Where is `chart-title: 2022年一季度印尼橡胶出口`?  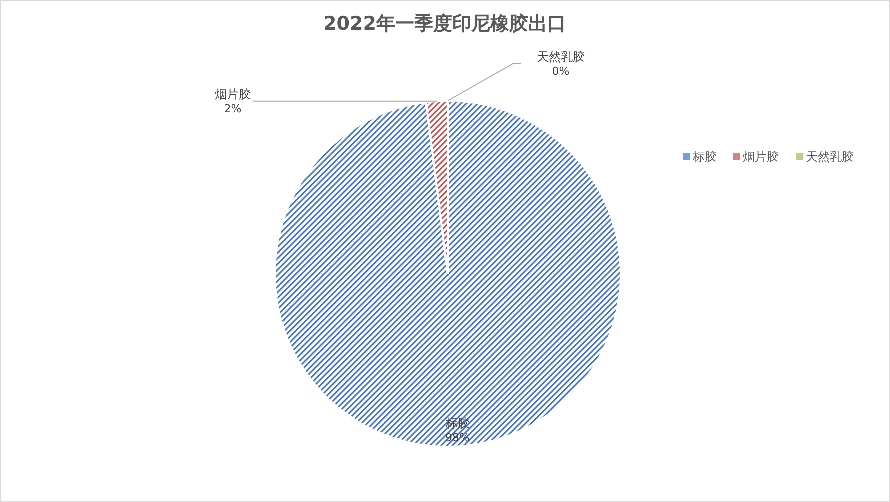 chart-title: 2022年一季度印尼橡胶出口 is located at coordinates (445, 24).